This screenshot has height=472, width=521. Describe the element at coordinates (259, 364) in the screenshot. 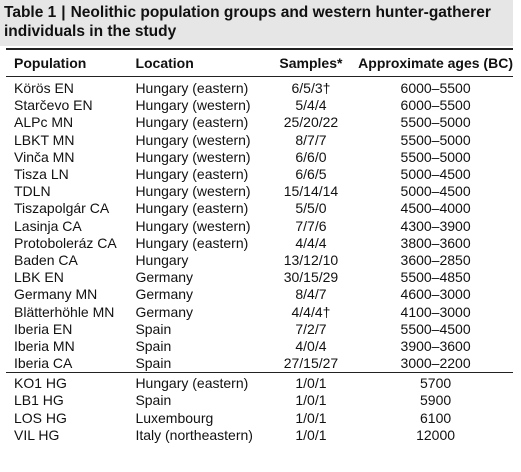

I see `table-row: Iberia CA Spain 27/15/27 3000–2200` at that location.